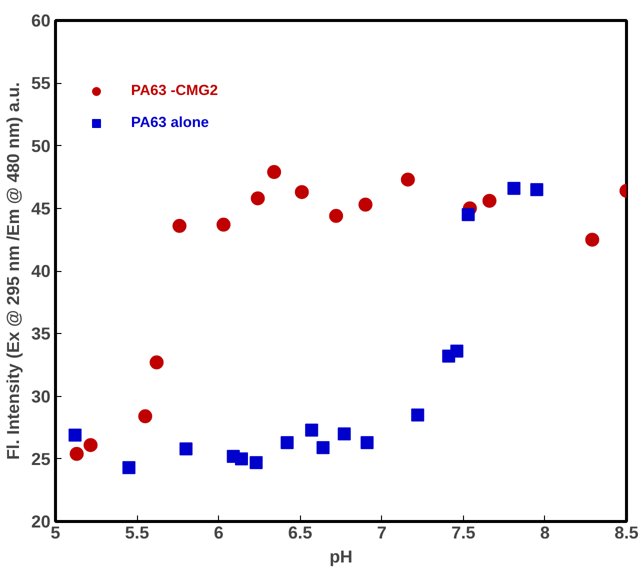 This screenshot has width=644, height=569. What do you see at coordinates (41, 458) in the screenshot?
I see `y-tick-label: 25` at bounding box center [41, 458].